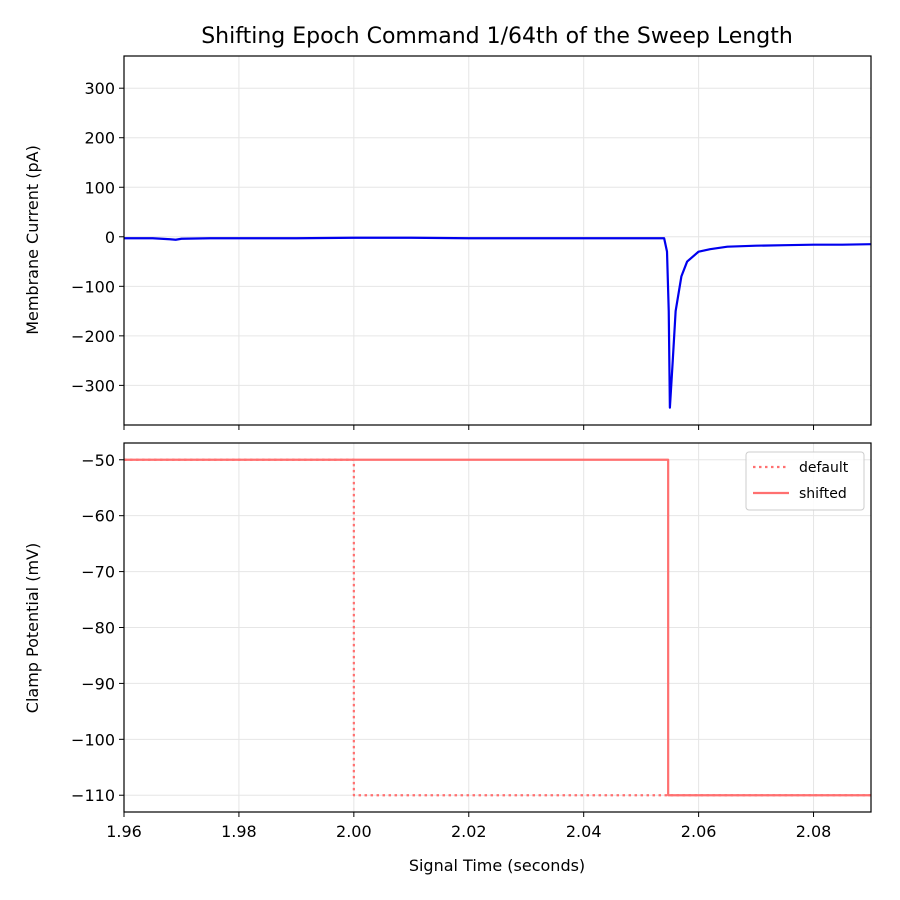 Image resolution: width=900 pixels, height=900 pixels. Describe the element at coordinates (93, 286) in the screenshot. I see `top-y-tick-label: −100` at that location.